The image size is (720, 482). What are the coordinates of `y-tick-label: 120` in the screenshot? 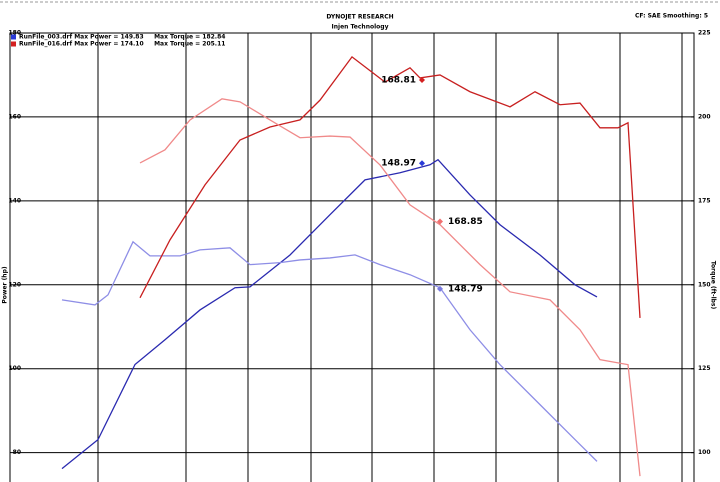 It's located at (14, 284).